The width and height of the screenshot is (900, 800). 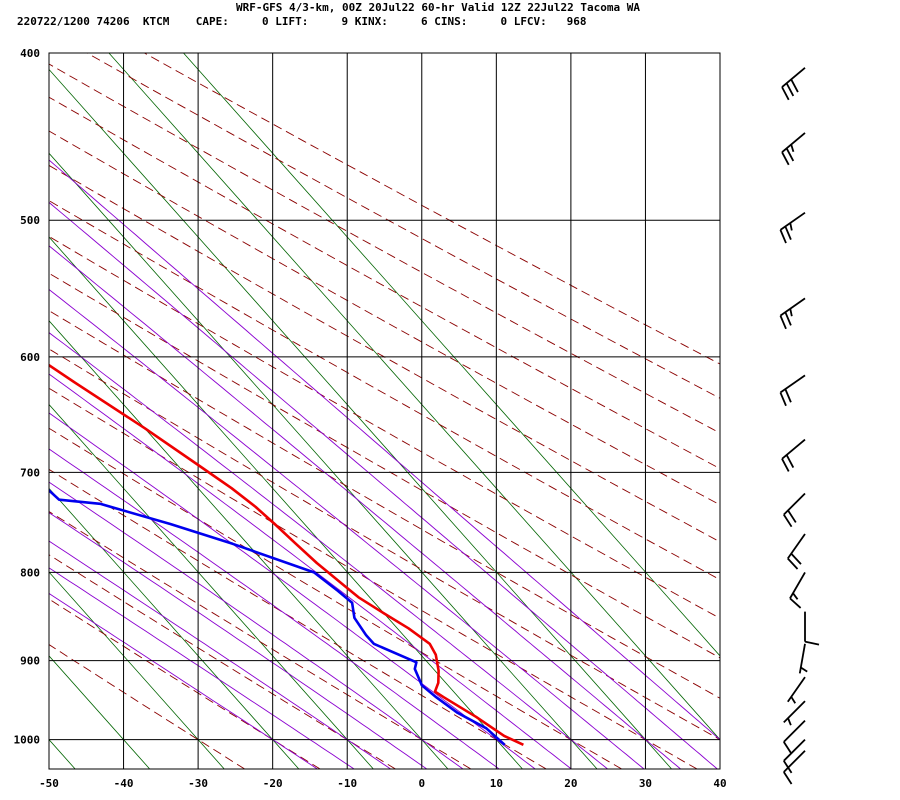 I want to click on y-tick-label: 800, so click(x=30, y=572).